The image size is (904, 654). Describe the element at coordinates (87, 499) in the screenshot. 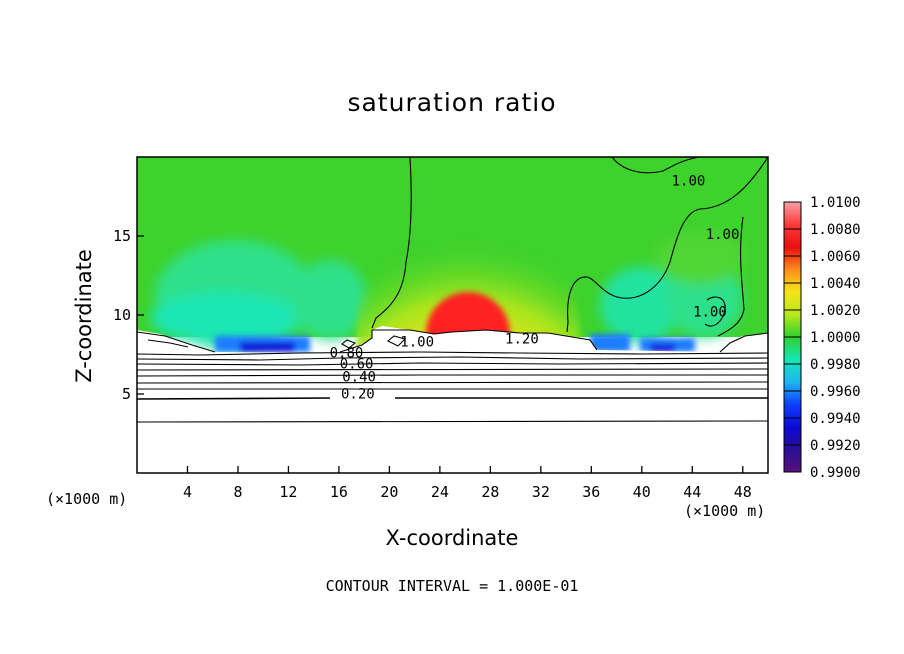

I see `x-unit-label-left: (×1000 m)` at that location.